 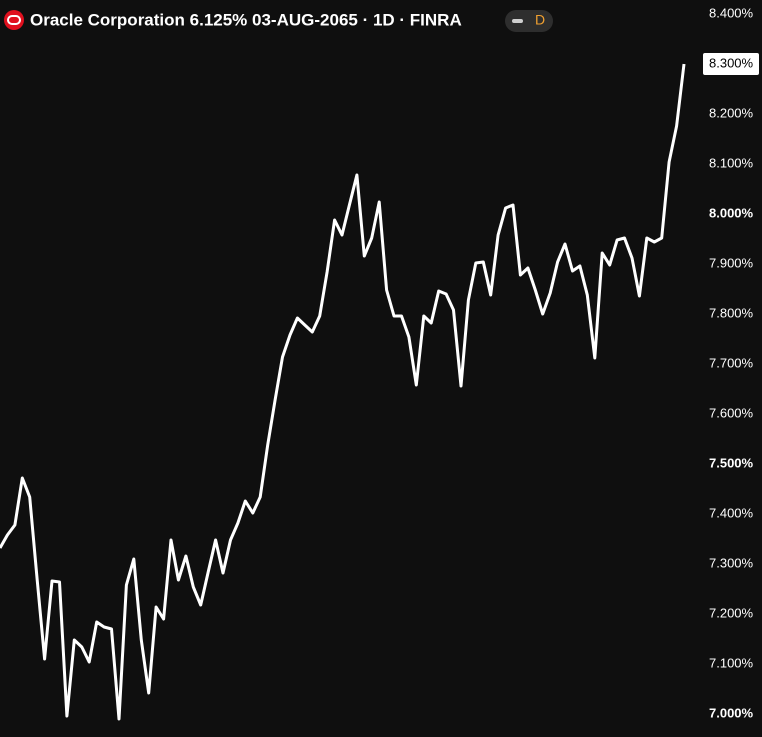 What do you see at coordinates (731, 512) in the screenshot?
I see `y-tick-label: 7.400%` at bounding box center [731, 512].